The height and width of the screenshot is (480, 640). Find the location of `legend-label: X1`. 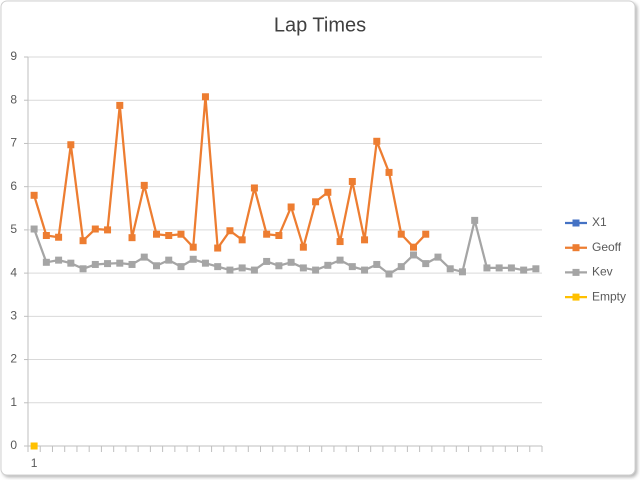

legend-label: X1 is located at coordinates (599, 222).